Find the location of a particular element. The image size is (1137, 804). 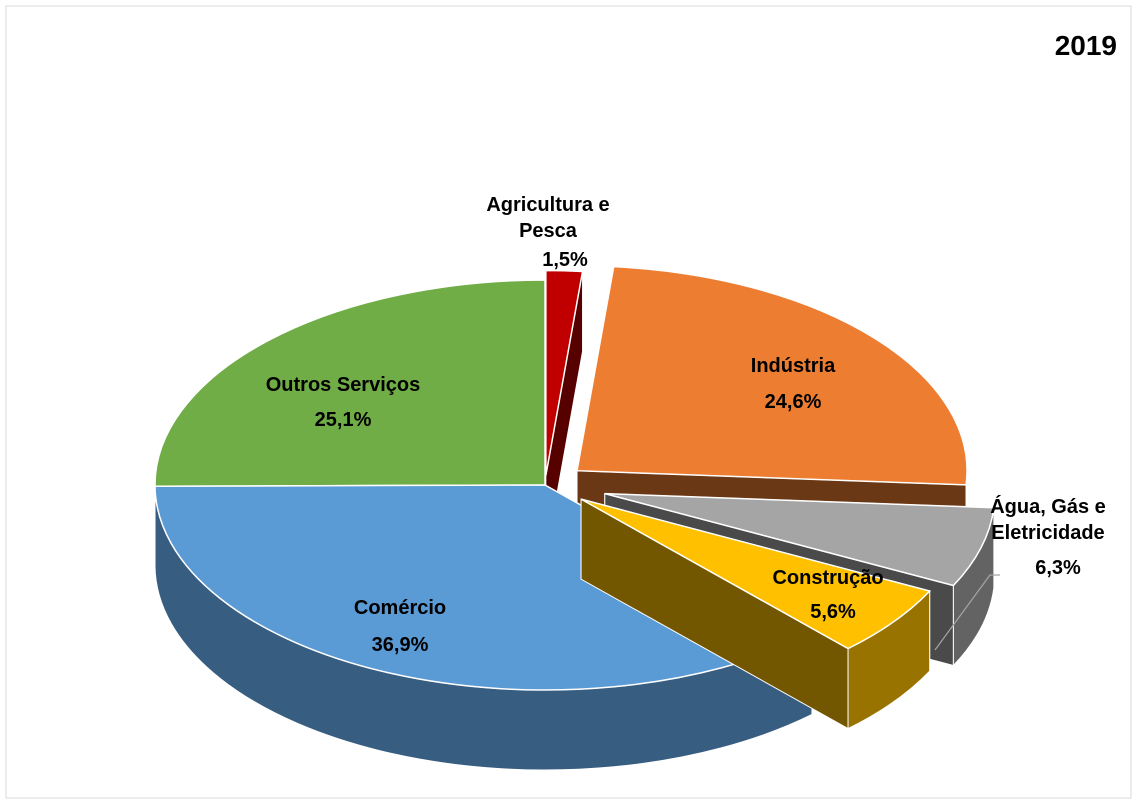

value-label: 24,6% is located at coordinates (793, 402).